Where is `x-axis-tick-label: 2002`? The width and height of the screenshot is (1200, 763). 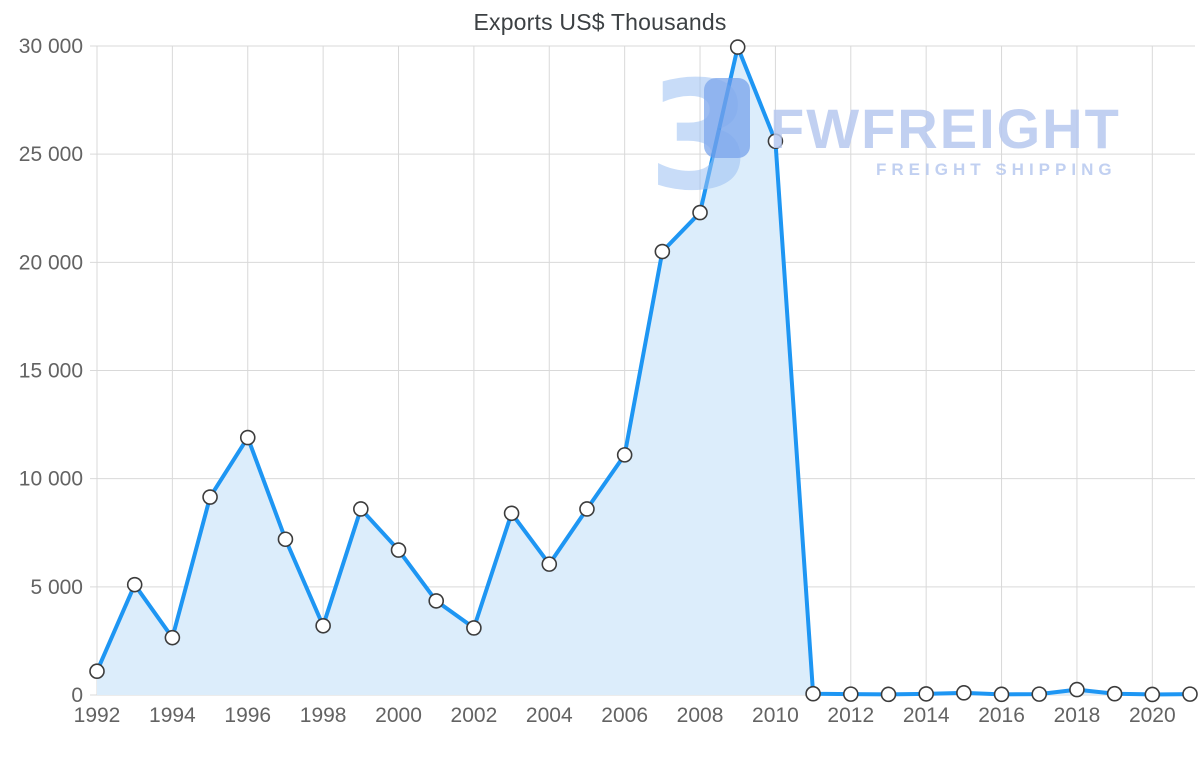
x-axis-tick-label: 2002 is located at coordinates (474, 715).